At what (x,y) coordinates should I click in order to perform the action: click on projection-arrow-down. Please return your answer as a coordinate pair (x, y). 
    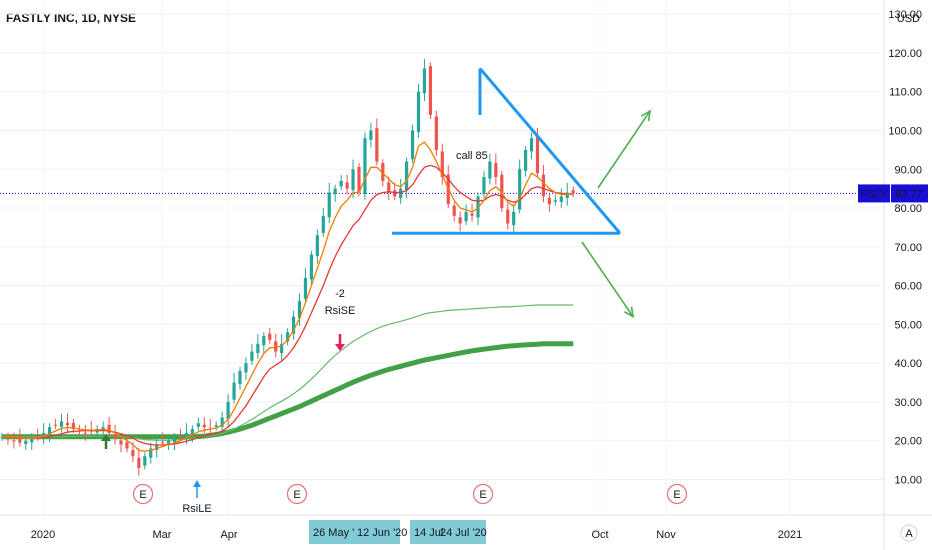
    Looking at the image, I should click on (607, 279).